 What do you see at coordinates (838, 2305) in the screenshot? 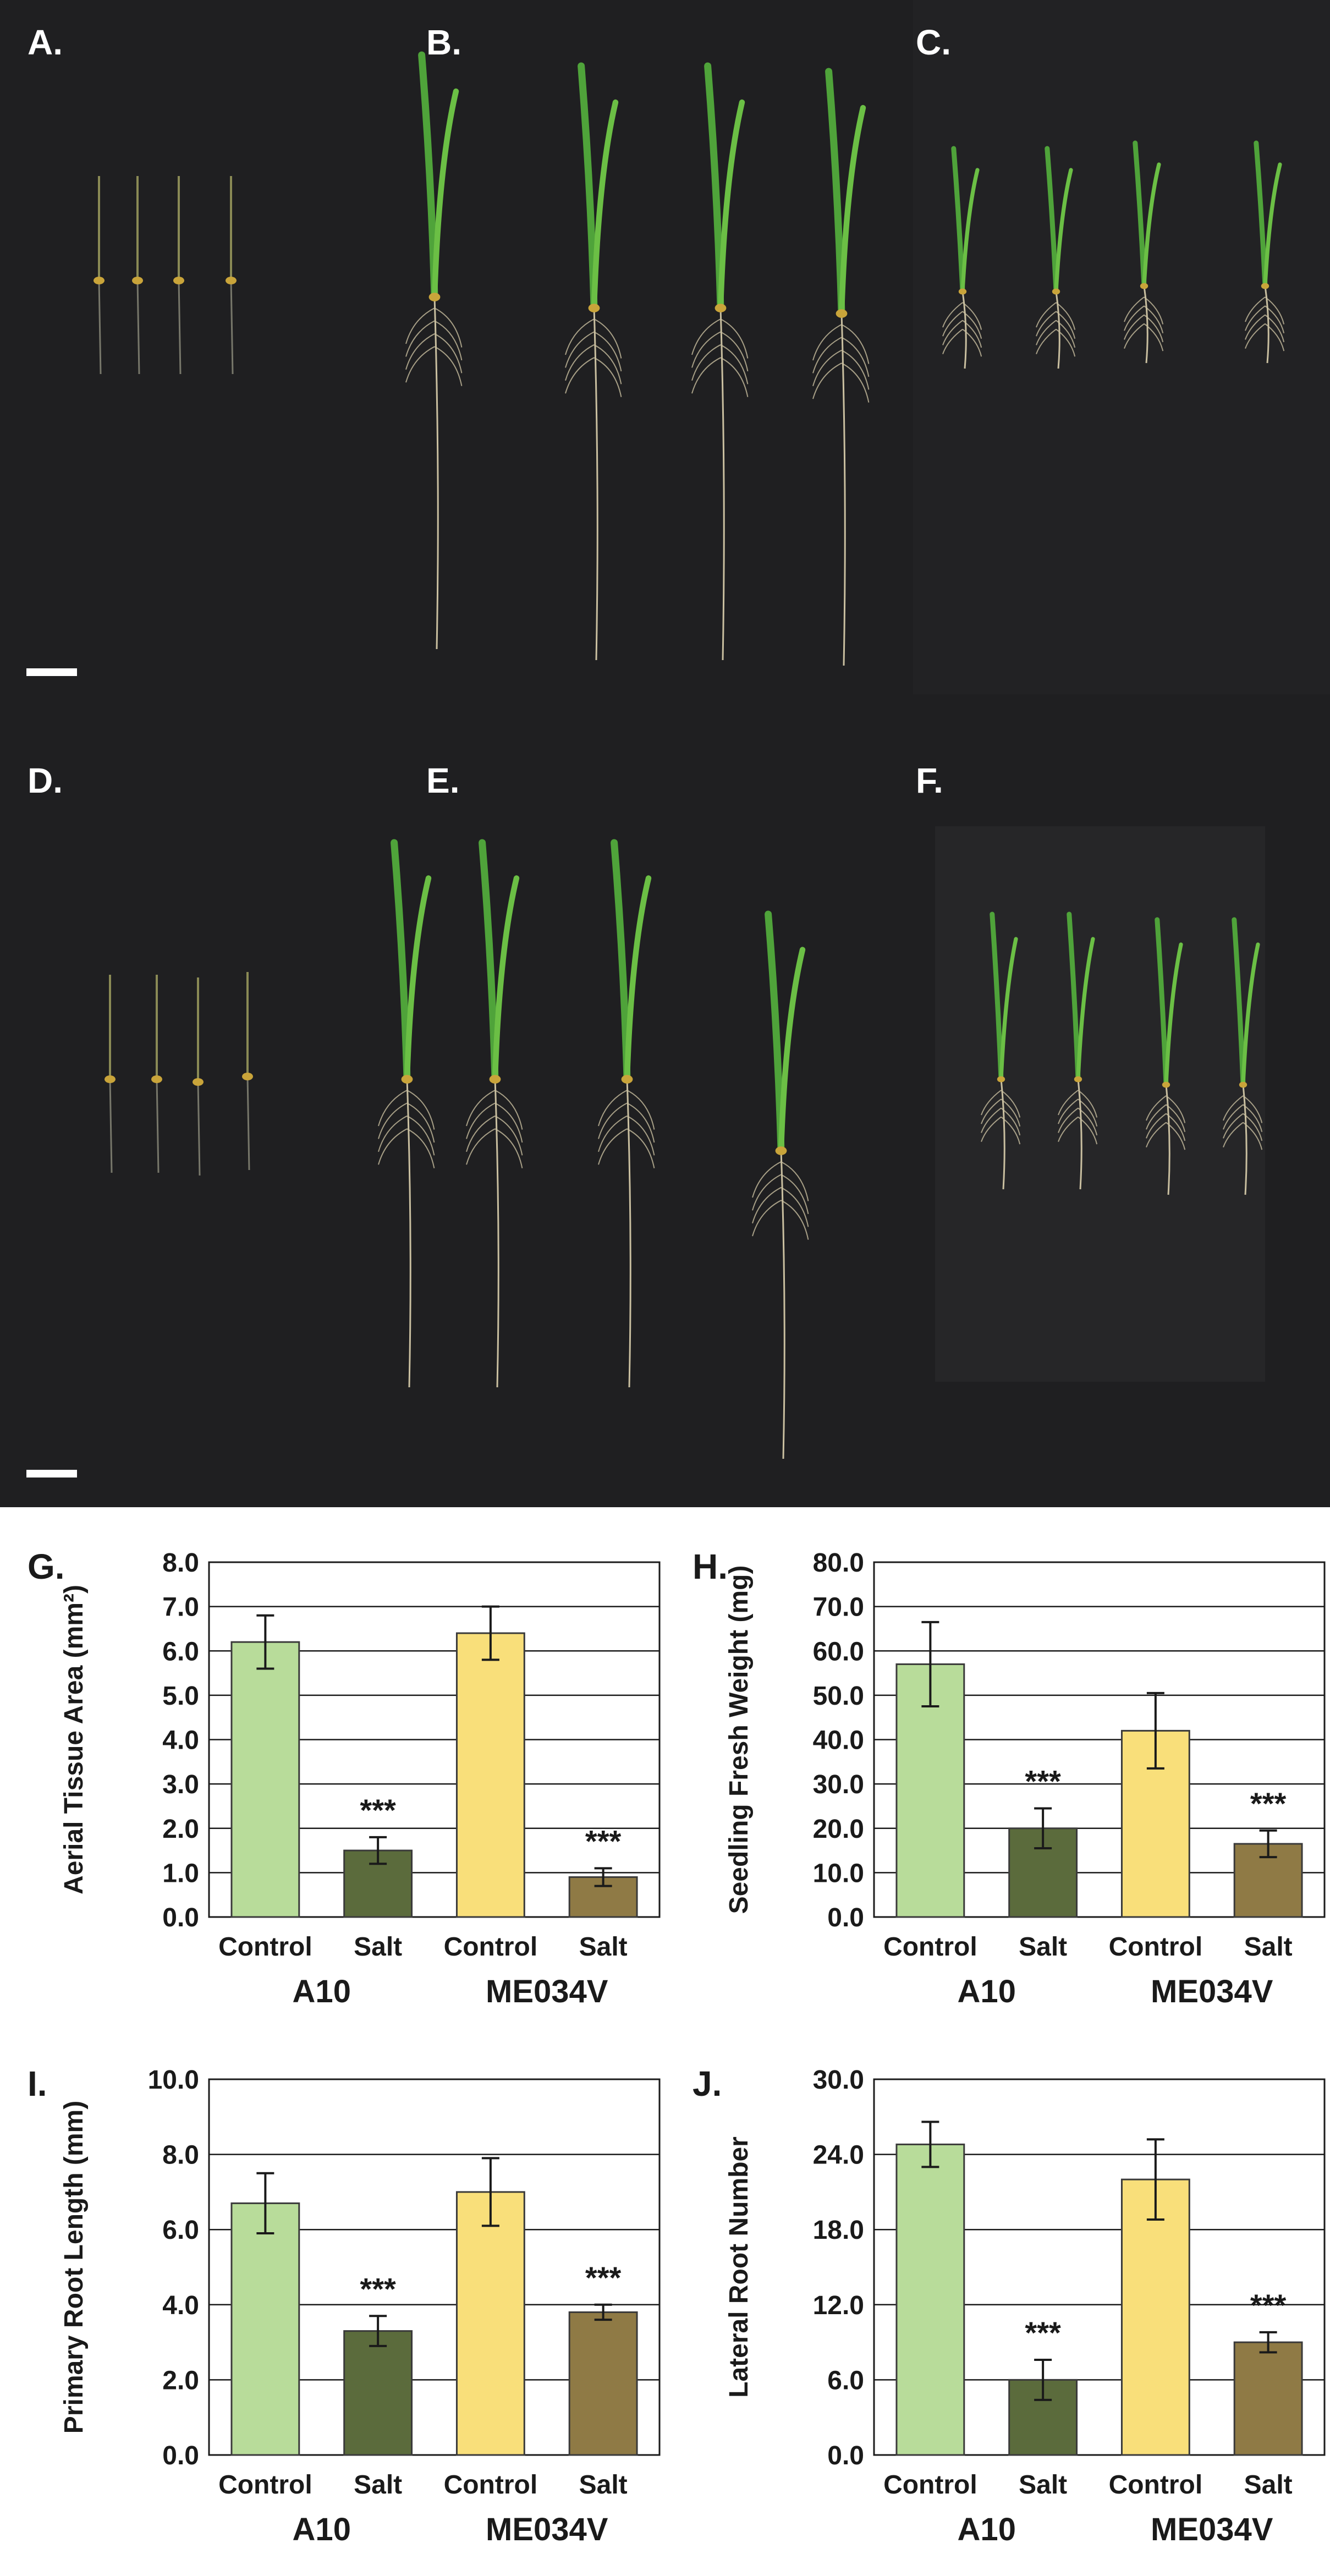
I see `y-tick-label: 12.0` at bounding box center [838, 2305].